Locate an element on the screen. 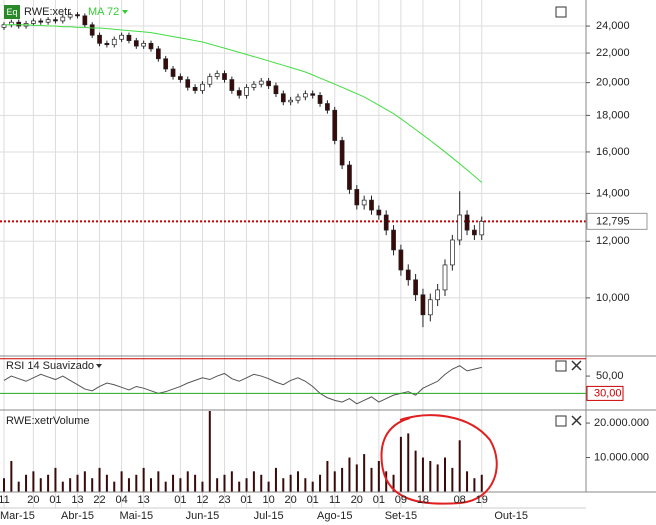 The image size is (656, 525). x-month-label: Jul-15 is located at coordinates (269, 516).